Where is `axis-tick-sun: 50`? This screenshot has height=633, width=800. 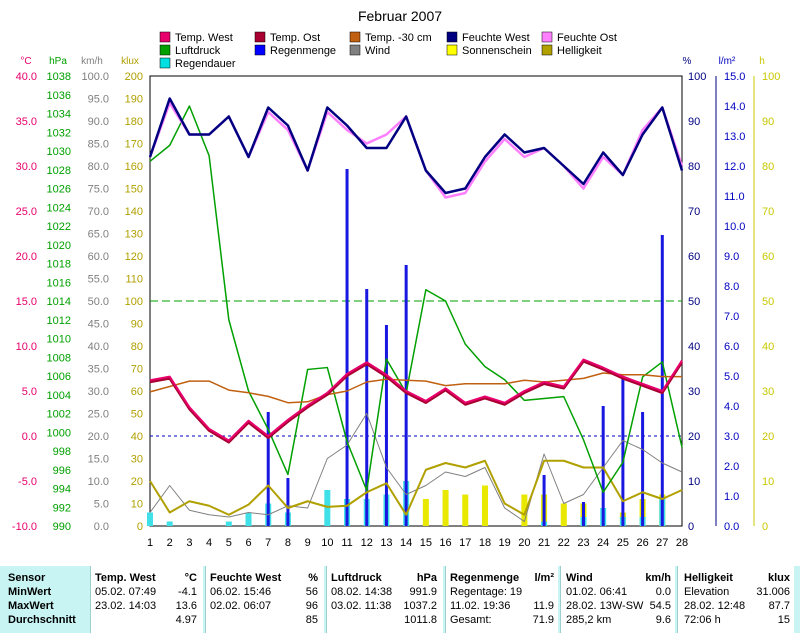 axis-tick-sun: 50 is located at coordinates (768, 302).